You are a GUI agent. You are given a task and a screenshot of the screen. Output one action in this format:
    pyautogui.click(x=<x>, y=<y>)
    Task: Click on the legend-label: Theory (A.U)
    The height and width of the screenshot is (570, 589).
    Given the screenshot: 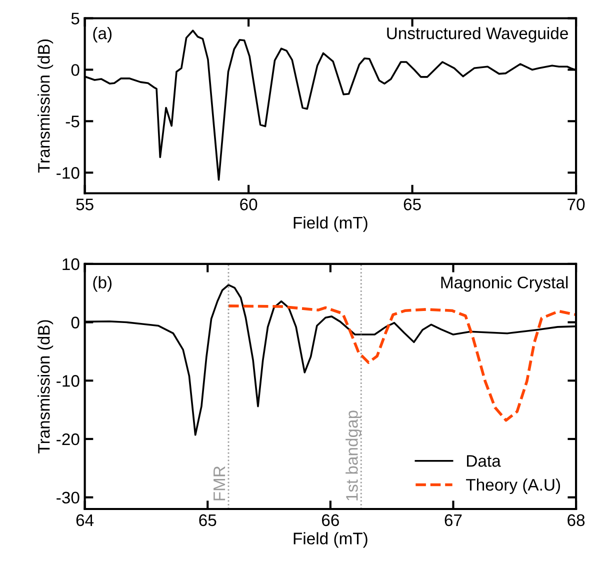 What is the action you would take?
    pyautogui.click(x=513, y=486)
    